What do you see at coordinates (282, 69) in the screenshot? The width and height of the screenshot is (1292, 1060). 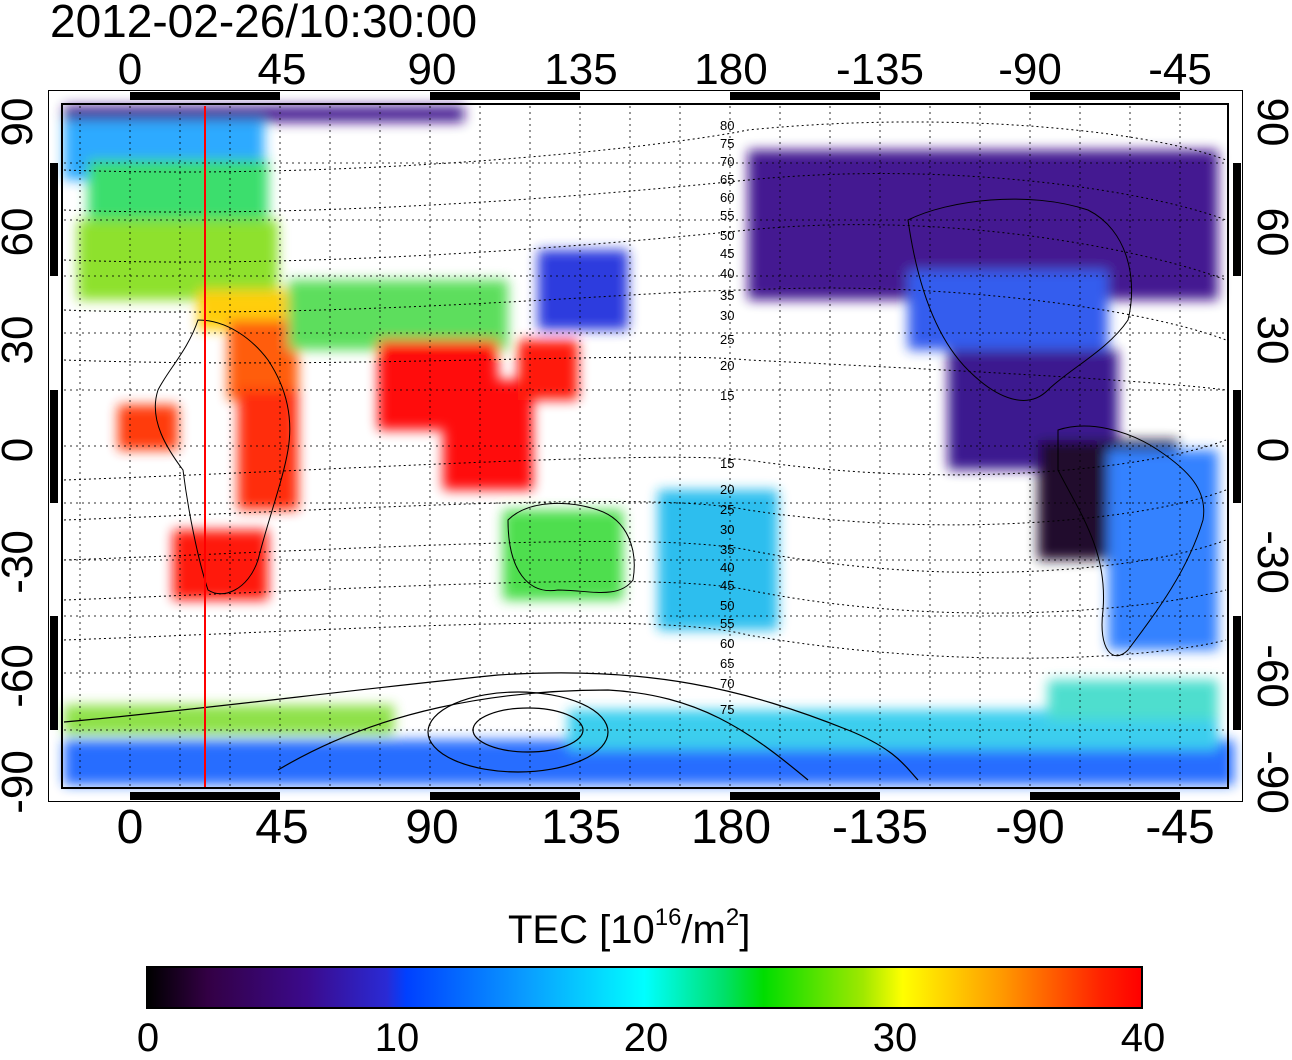 I see `top-lon-tick: 45` at bounding box center [282, 69].